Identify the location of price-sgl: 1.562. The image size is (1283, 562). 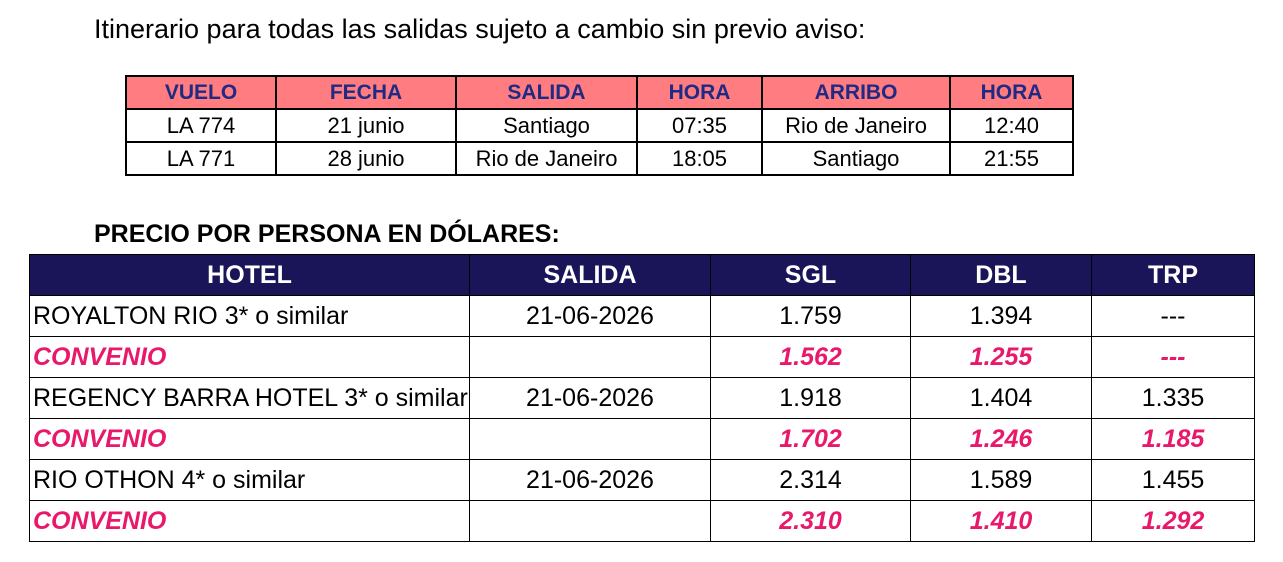
(810, 357).